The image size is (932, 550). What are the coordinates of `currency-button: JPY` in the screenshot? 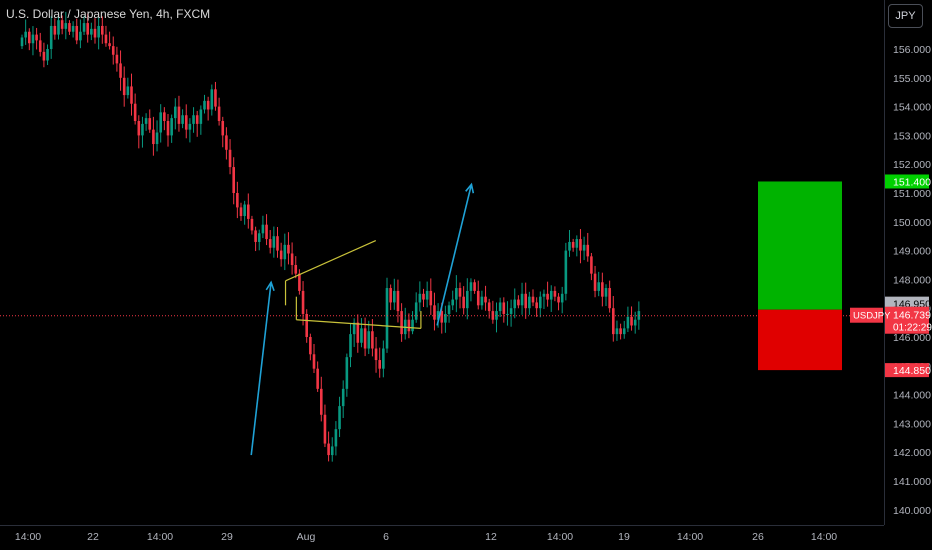 It's located at (905, 16).